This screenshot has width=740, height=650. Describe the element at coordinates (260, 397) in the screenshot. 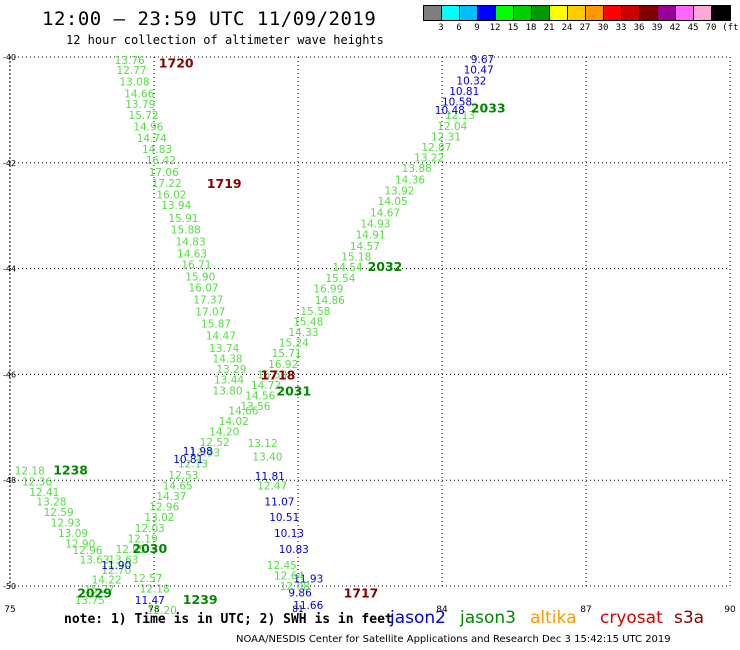

I see `data-point-label: 14.56` at that location.